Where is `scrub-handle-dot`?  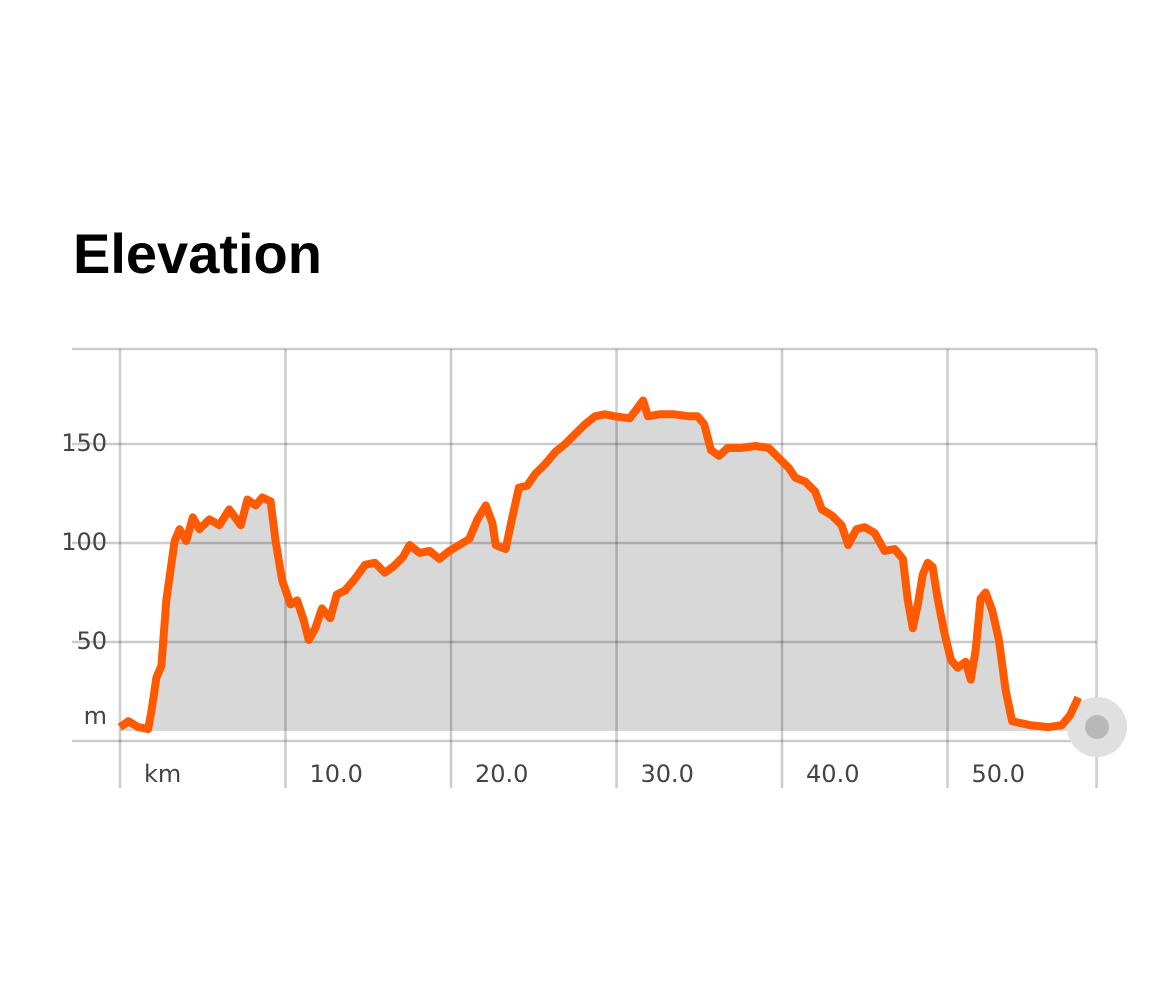
scrub-handle-dot is located at coordinates (1097, 727).